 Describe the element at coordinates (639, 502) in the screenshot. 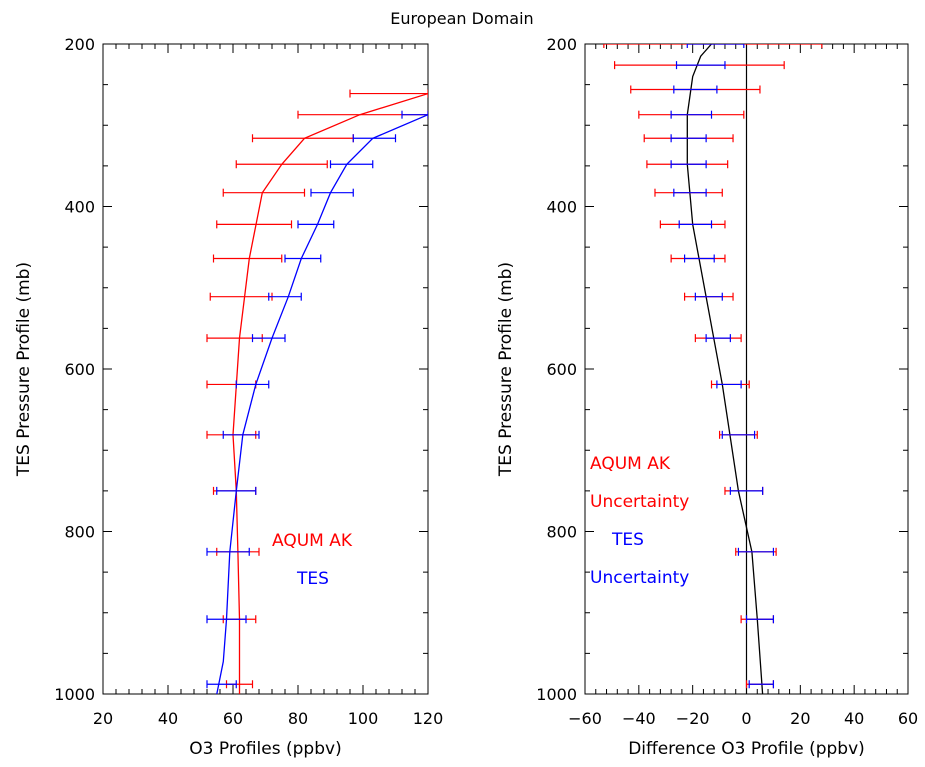

I see `legend-aqum-uncertainty: Uncertainty` at that location.